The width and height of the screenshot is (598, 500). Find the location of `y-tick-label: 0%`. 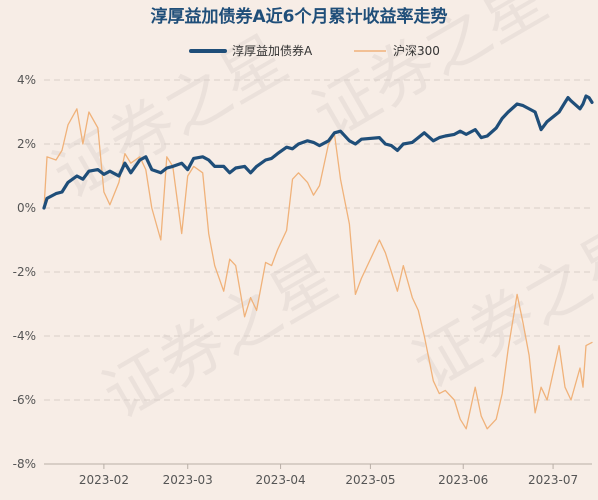

y-tick-label: 0% is located at coordinates (26, 208).